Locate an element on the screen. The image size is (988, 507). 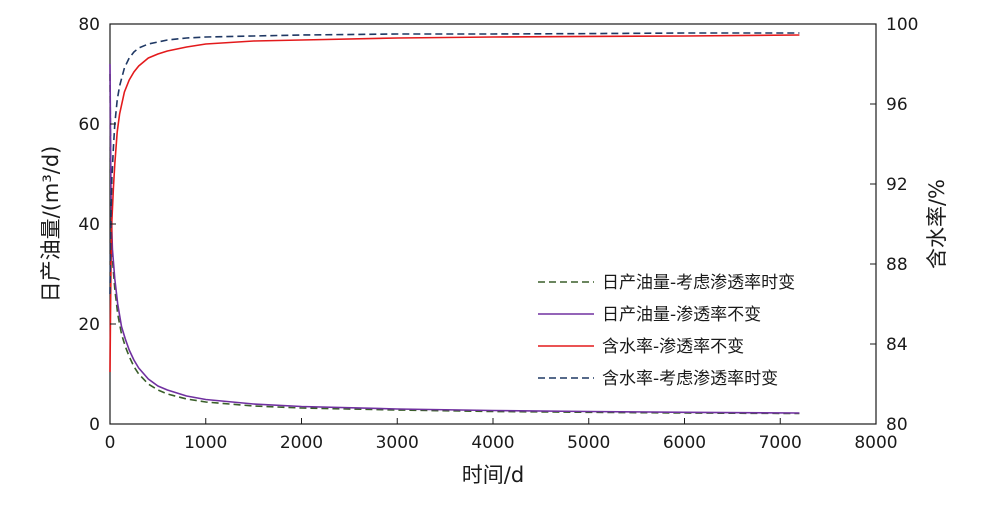
y-left-tick-label: 0 is located at coordinates (94, 425).